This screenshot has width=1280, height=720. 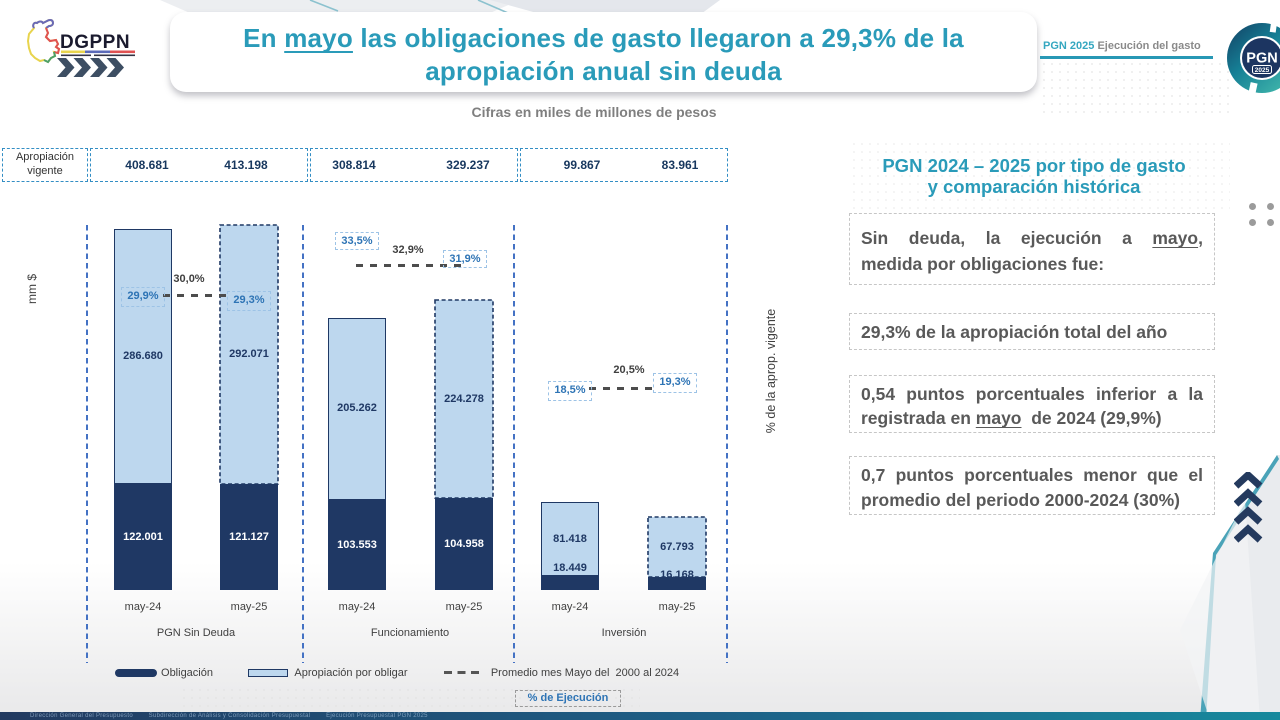 I want to click on svg-text: 2025, so click(x=1262, y=70).